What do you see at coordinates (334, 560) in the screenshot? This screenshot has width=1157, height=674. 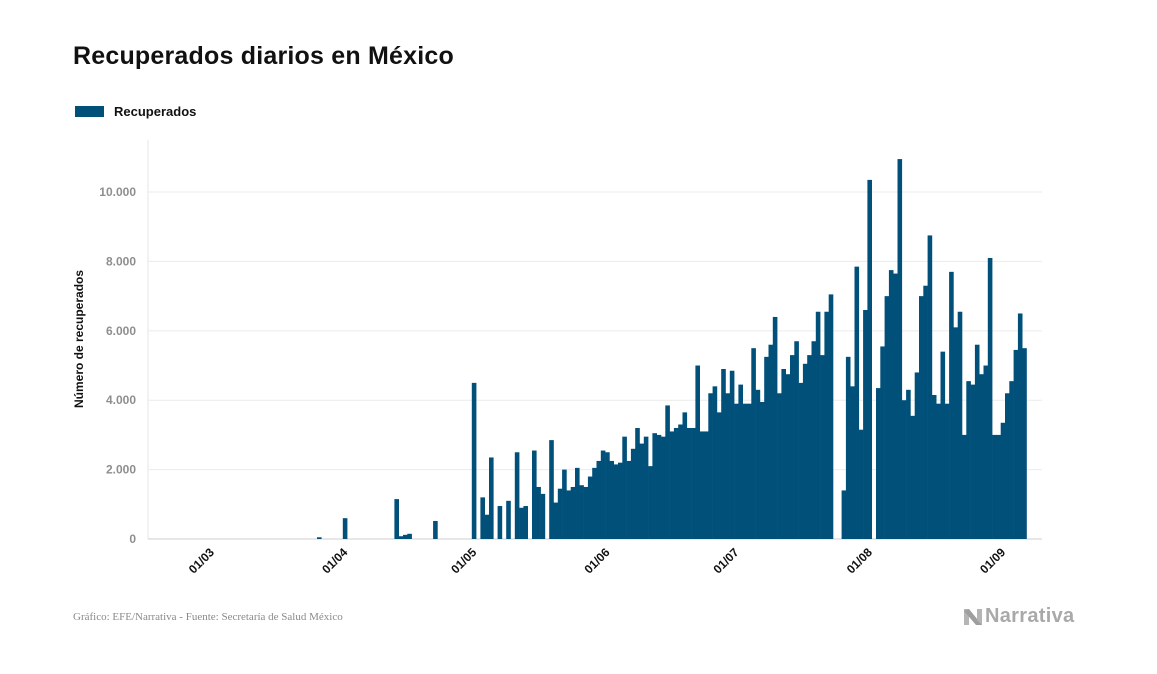 I see `x-tick-label: 01/04` at bounding box center [334, 560].